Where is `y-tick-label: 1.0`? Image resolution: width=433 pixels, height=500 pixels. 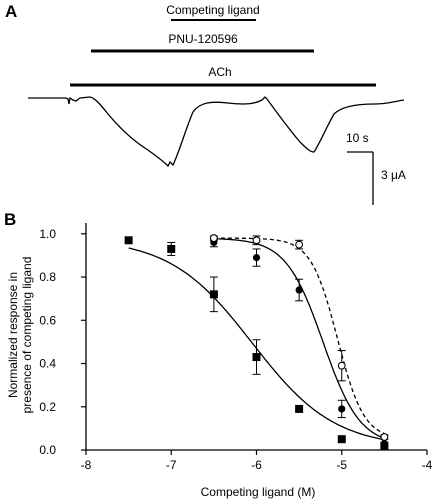
y-tick-label: 1.0 is located at coordinates (47, 234).